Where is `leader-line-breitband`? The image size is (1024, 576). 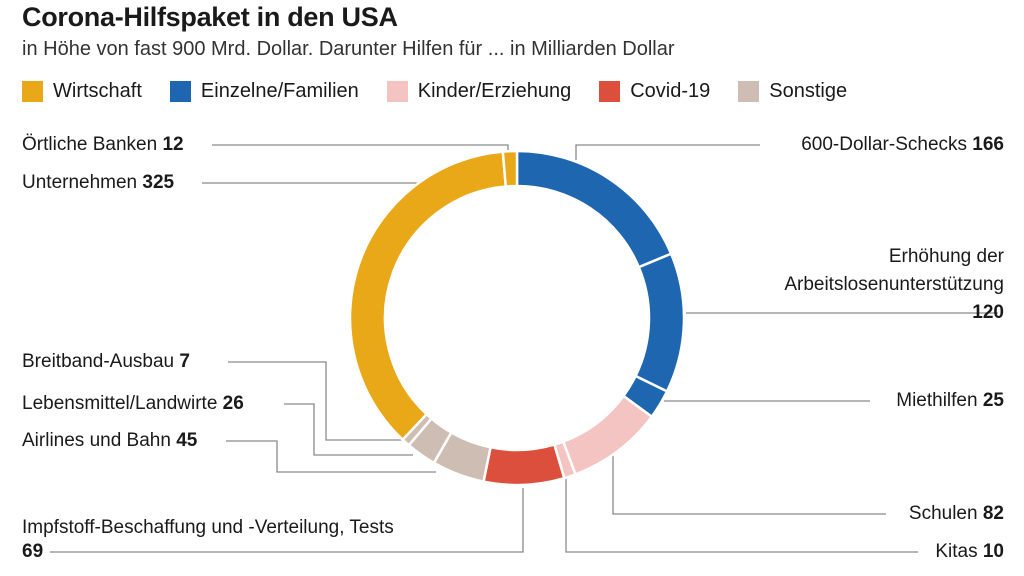 leader-line-breitband is located at coordinates (316, 401).